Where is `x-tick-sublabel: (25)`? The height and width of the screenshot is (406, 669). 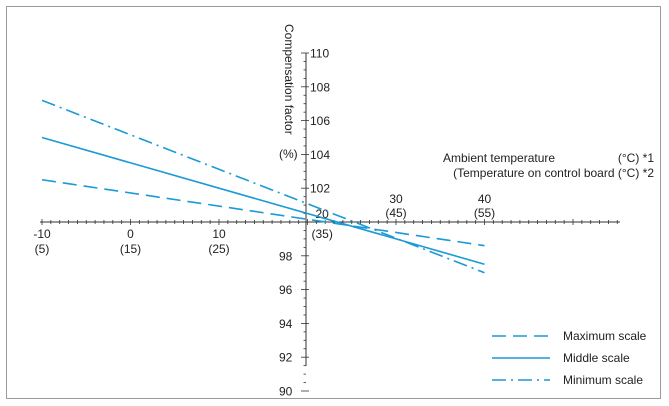
x-tick-sublabel: (25) is located at coordinates (218, 249).